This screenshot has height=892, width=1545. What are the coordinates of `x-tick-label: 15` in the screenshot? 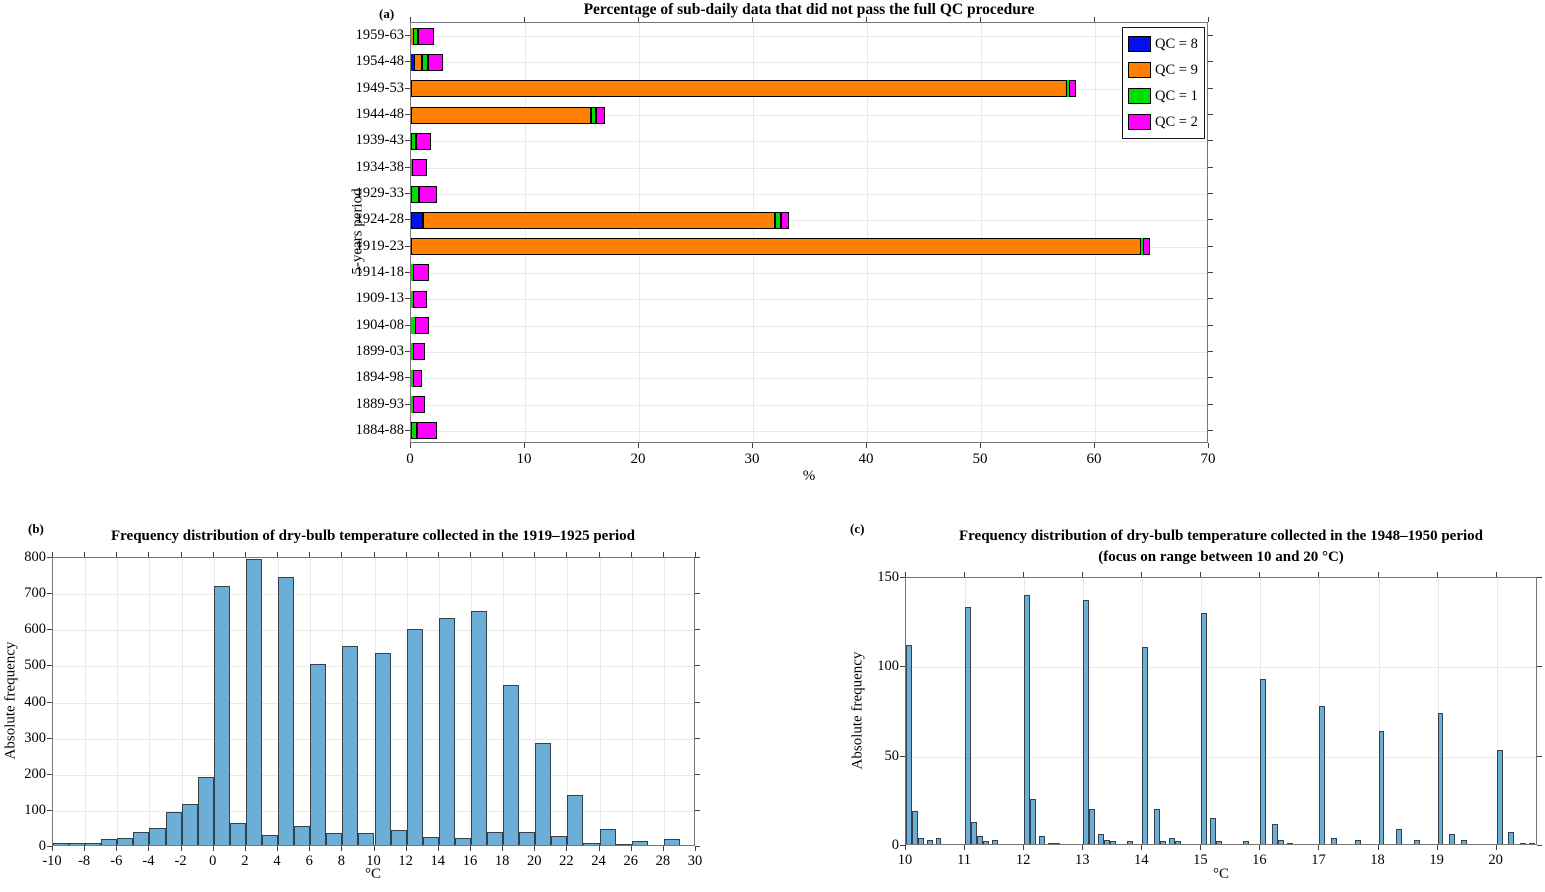 It's located at (1200, 860).